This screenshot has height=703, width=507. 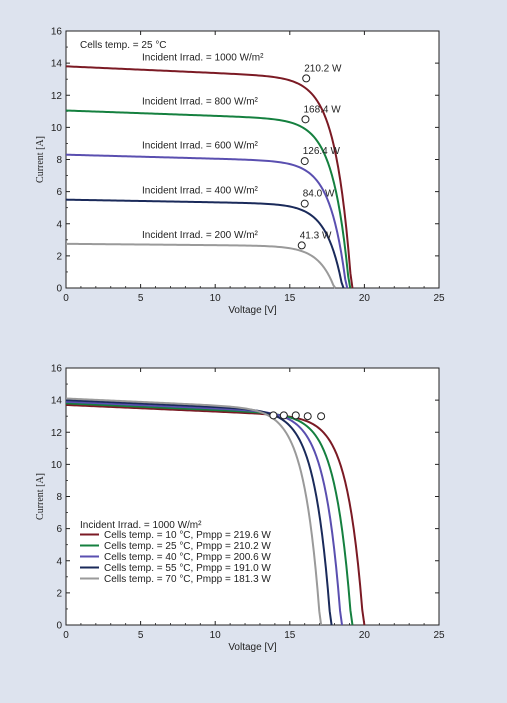 What do you see at coordinates (323, 68) in the screenshot?
I see `mpp-power-label: 210.2 W` at bounding box center [323, 68].